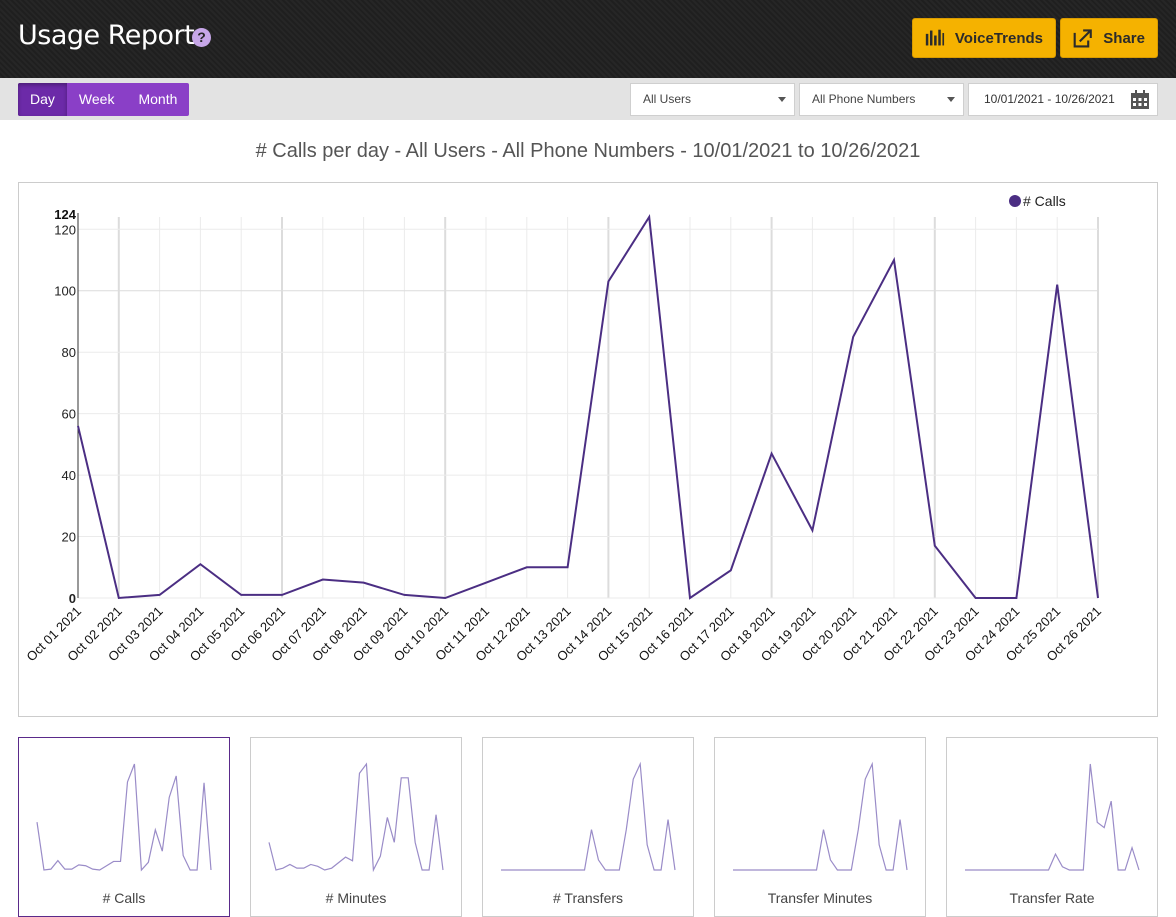  I want to click on y-tick-label: 60, so click(69, 414).